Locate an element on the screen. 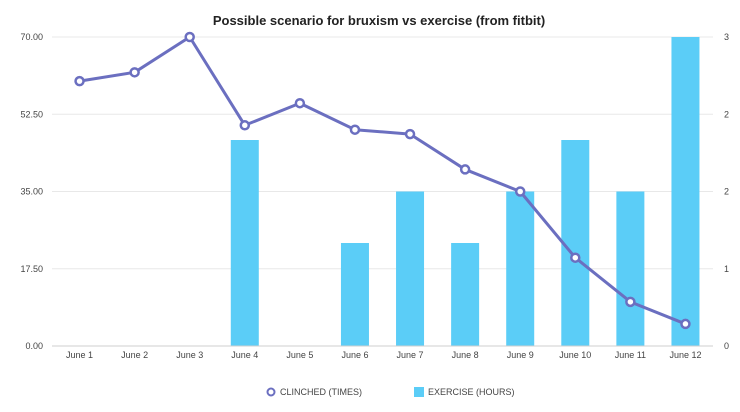 The height and width of the screenshot is (412, 740). x-tick-label: June 1 is located at coordinates (79, 355).